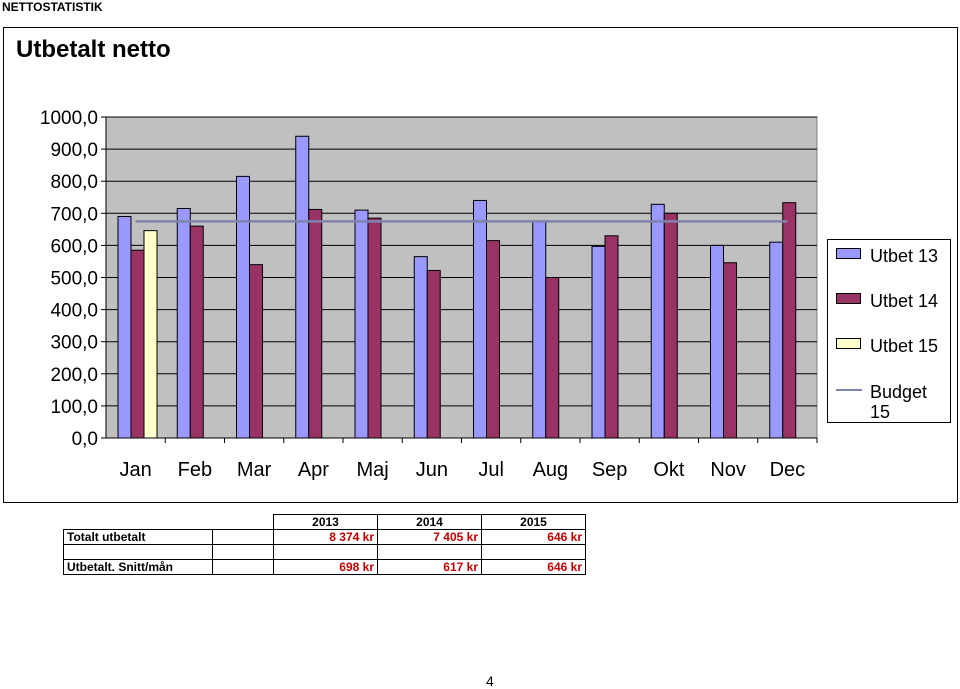 This screenshot has width=960, height=689. Describe the element at coordinates (491, 470) in the screenshot. I see `x-tick-label: Jul` at that location.